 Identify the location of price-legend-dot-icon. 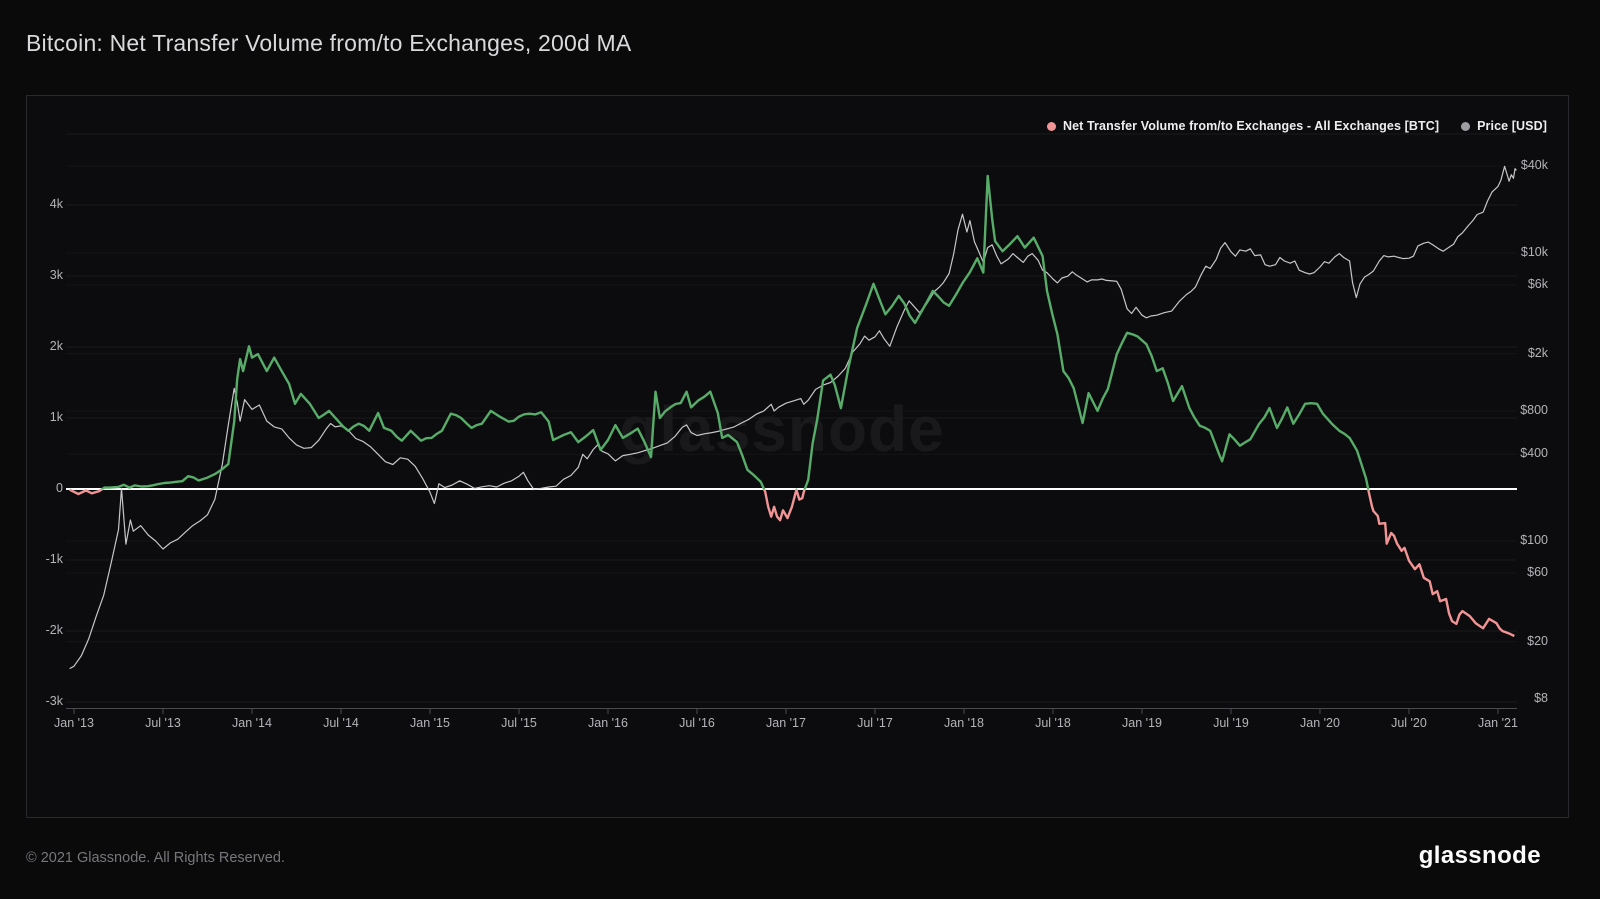
(1466, 126).